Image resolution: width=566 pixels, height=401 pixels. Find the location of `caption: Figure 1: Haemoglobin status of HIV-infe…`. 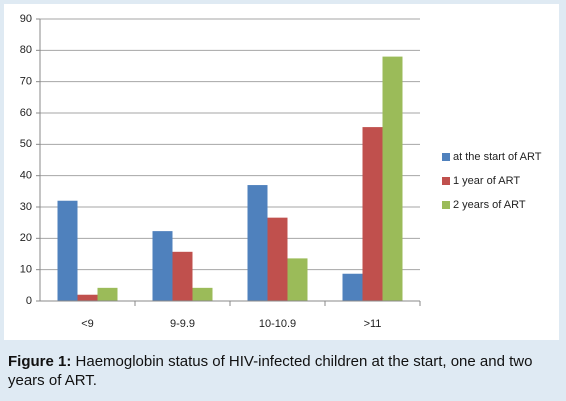

caption: Figure 1: Haemoglobin status of HIV-infe… is located at coordinates (282, 371).